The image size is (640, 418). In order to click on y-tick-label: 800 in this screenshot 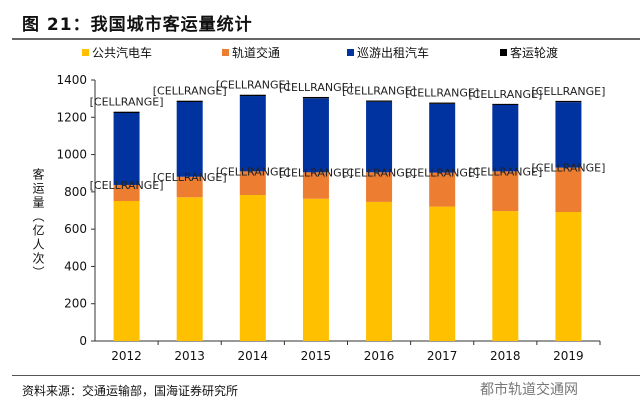, I will do `click(75, 192)`.